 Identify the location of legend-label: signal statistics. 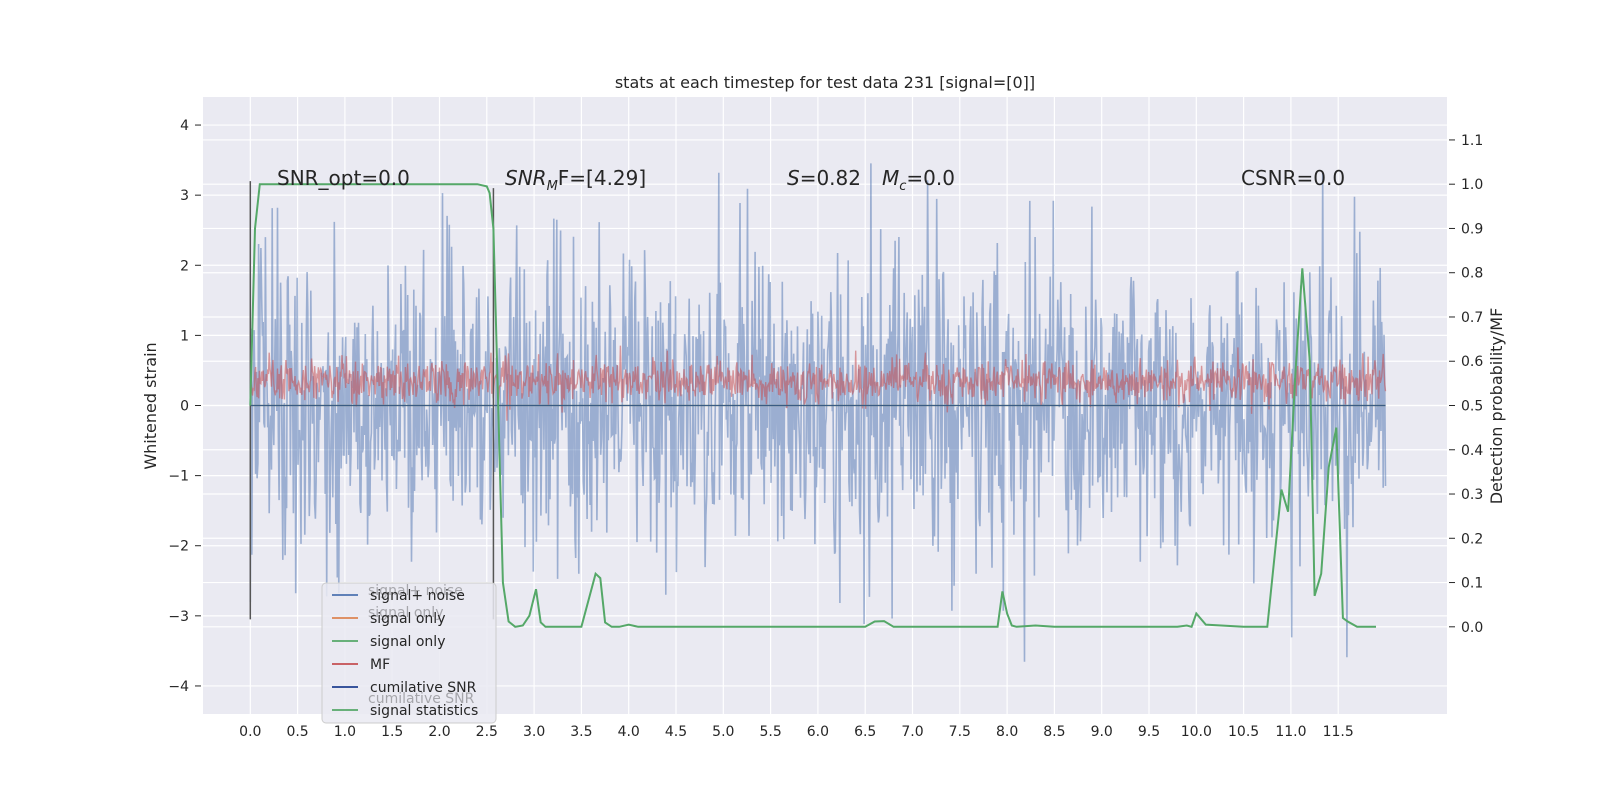
(424, 711).